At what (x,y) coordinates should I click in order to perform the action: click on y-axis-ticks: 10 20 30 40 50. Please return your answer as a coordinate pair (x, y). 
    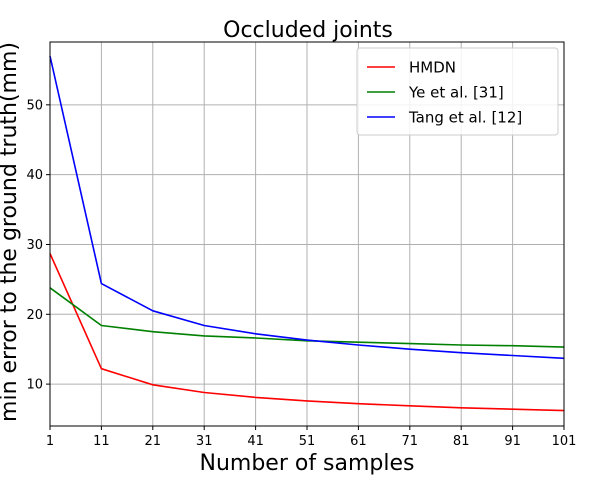
    Looking at the image, I should click on (38, 245).